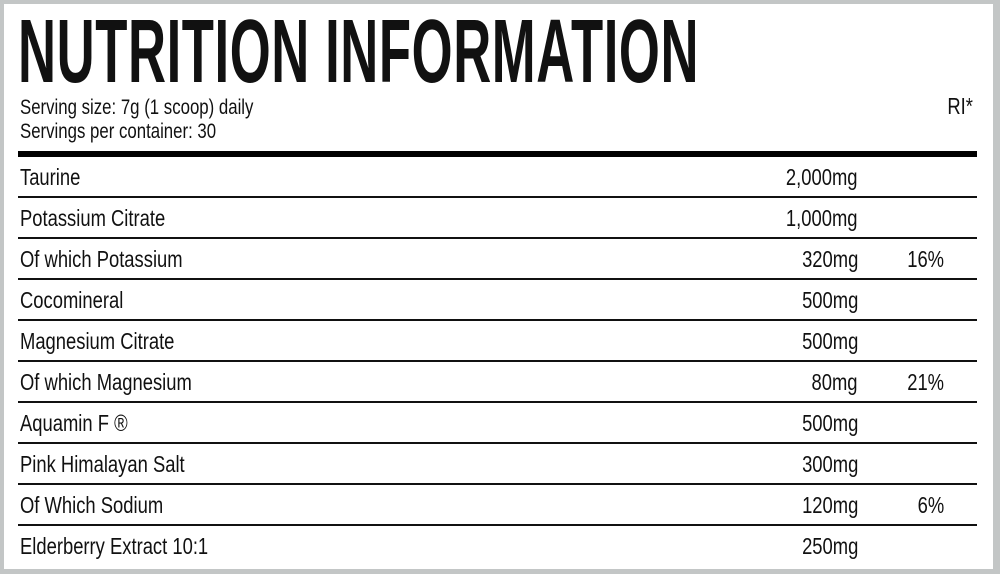  I want to click on table-row: Elderberry Extract 10:1 250mg, so click(497, 546).